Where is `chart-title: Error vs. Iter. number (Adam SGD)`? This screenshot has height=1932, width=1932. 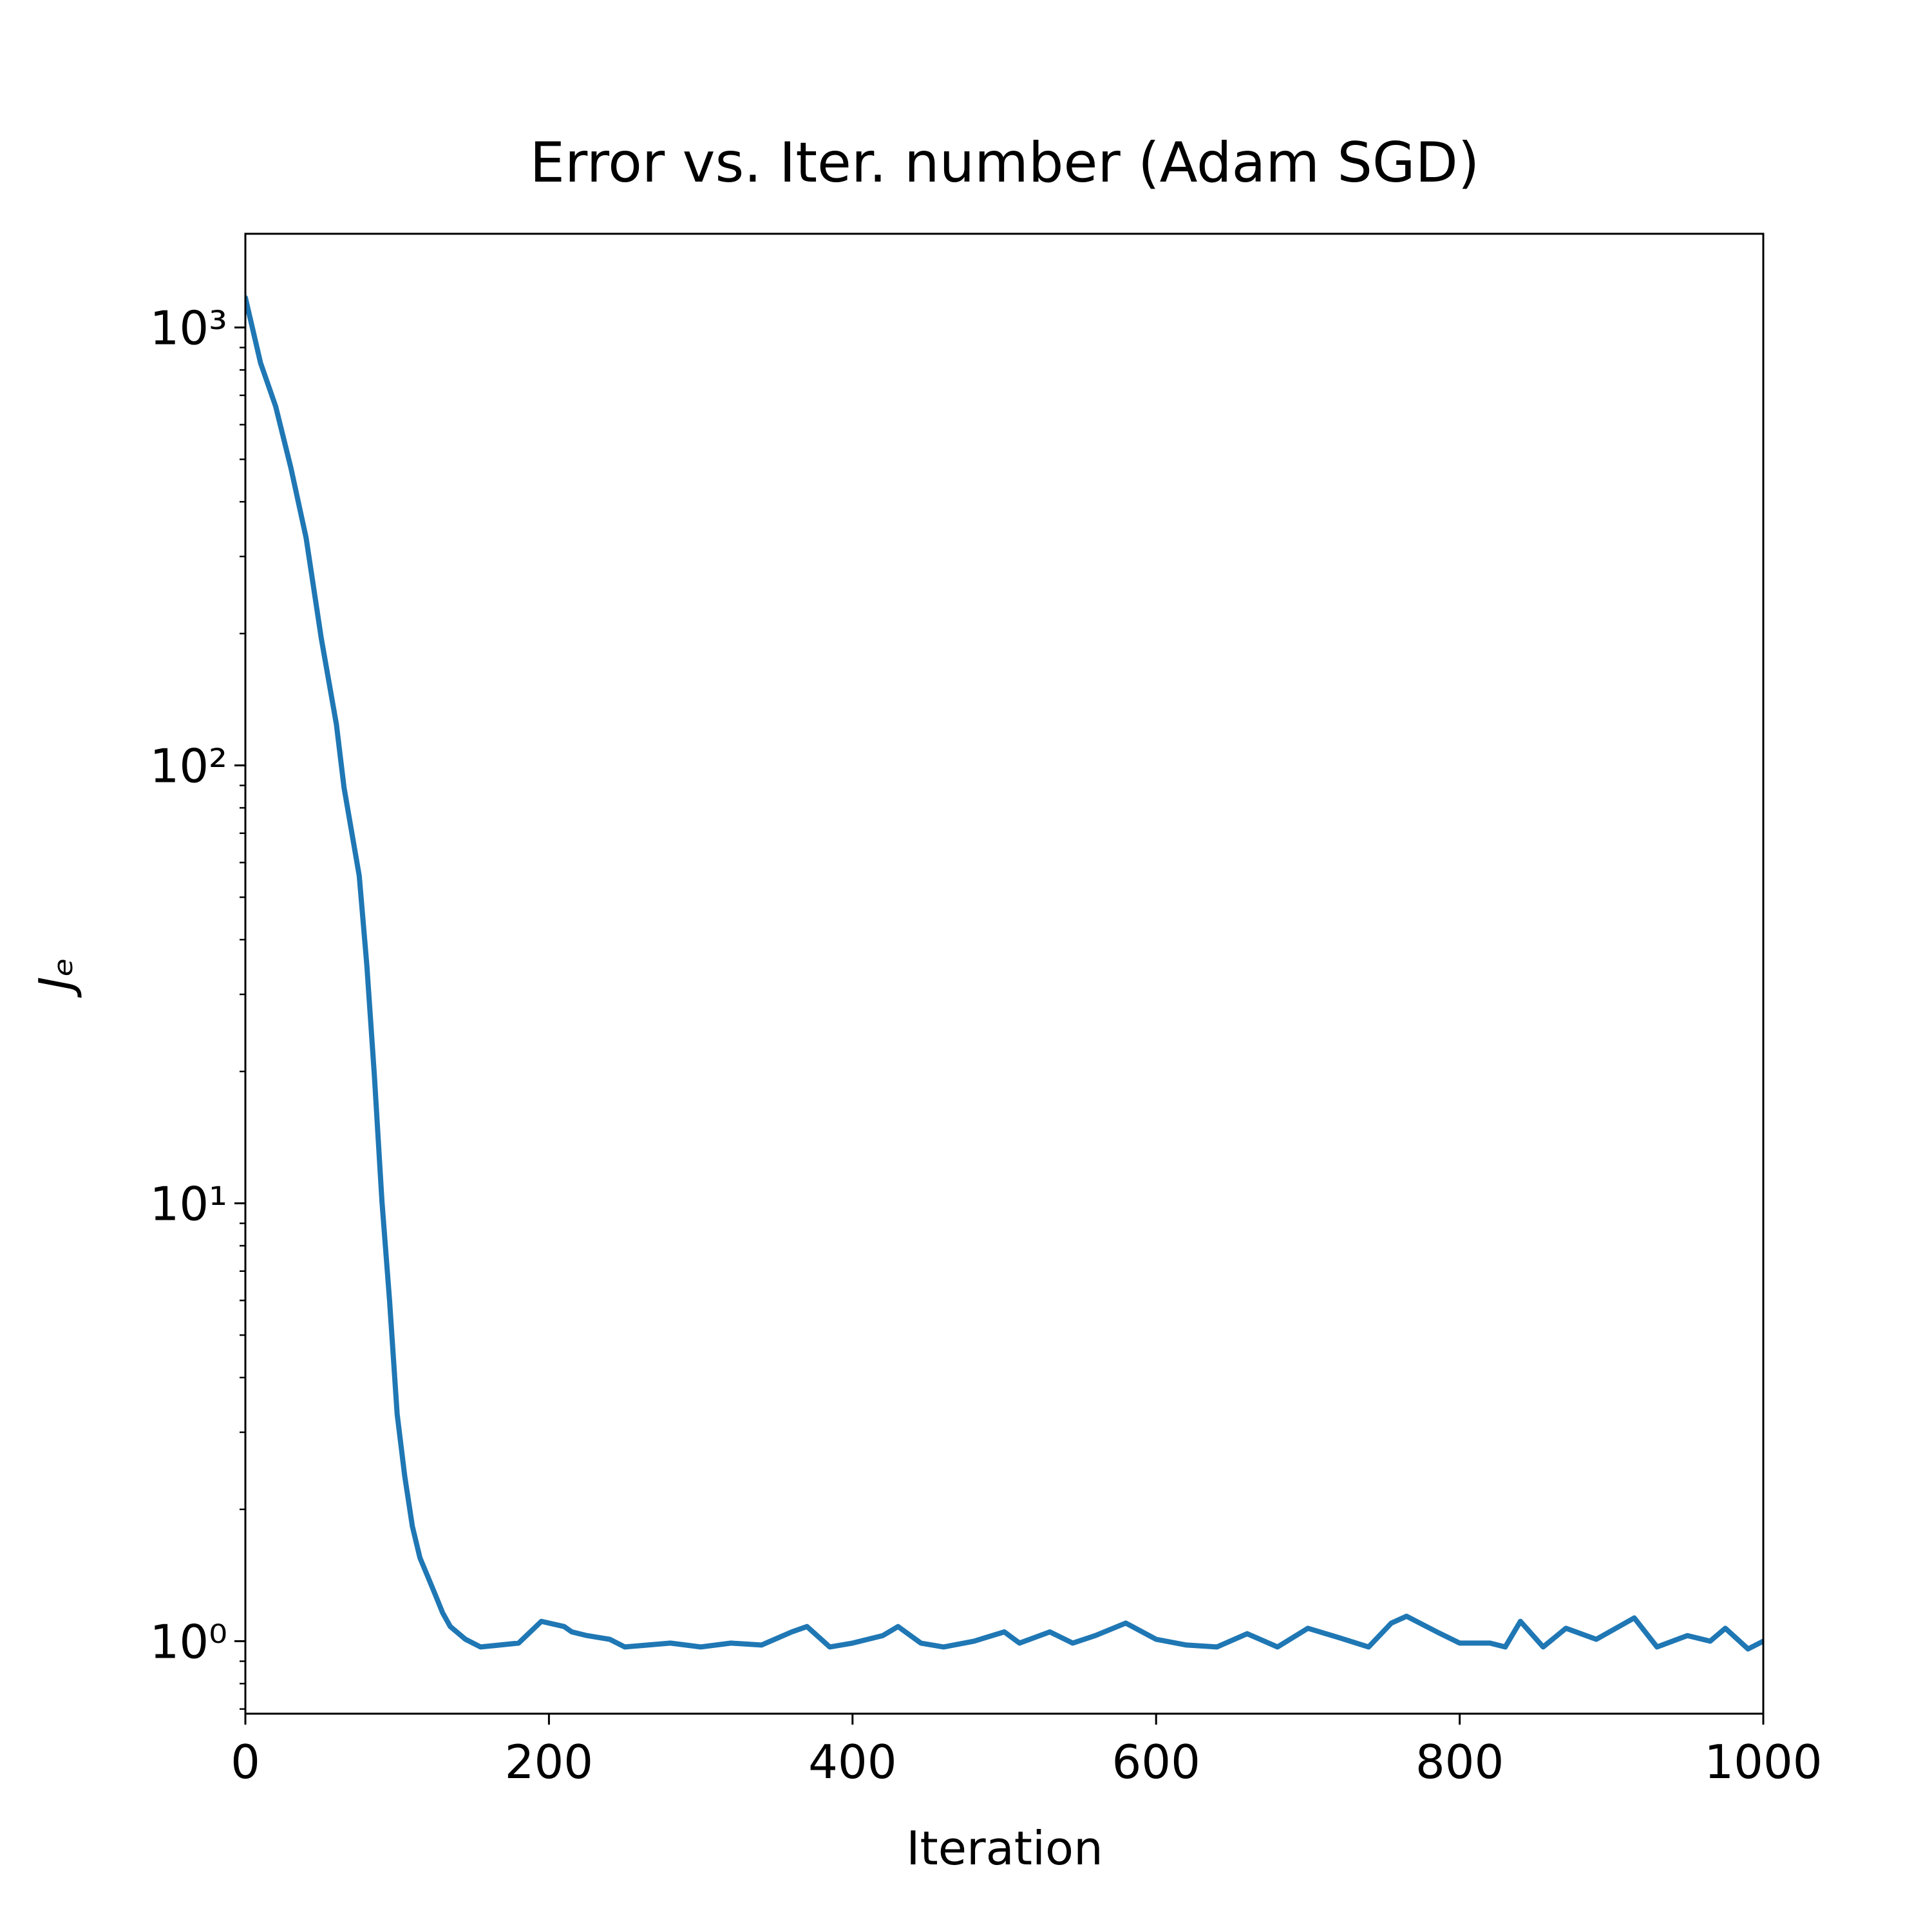
chart-title: Error vs. Iter. number (Adam SGD) is located at coordinates (1005, 163).